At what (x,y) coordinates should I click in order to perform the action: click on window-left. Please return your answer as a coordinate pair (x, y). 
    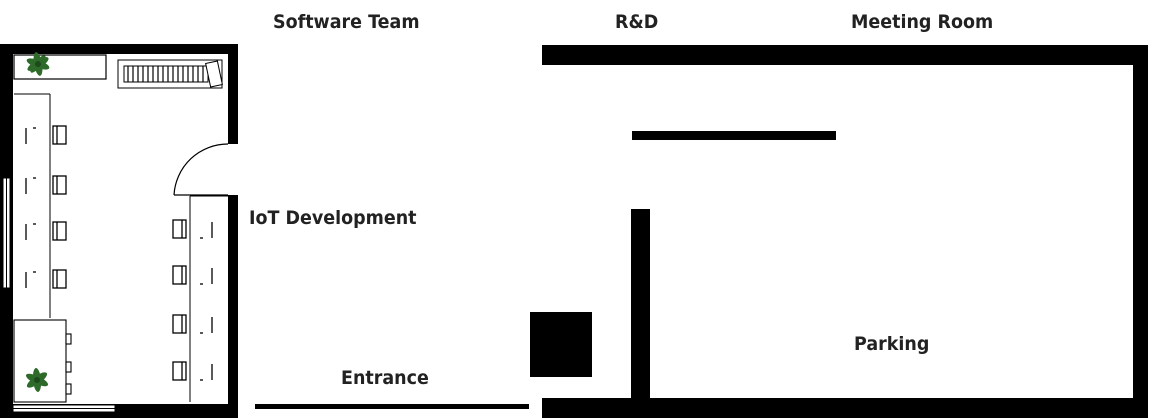
    Looking at the image, I should click on (6, 233).